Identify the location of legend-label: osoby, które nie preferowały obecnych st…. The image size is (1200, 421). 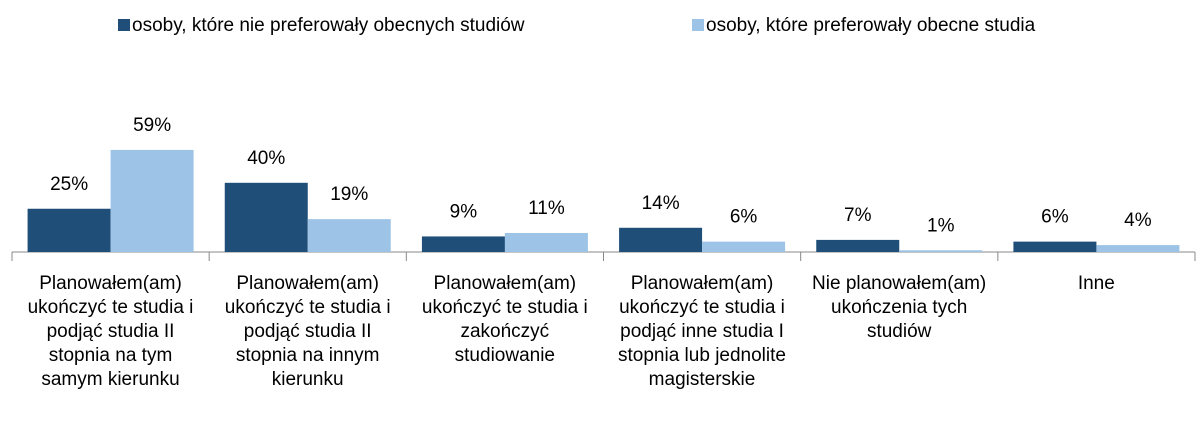
(328, 25).